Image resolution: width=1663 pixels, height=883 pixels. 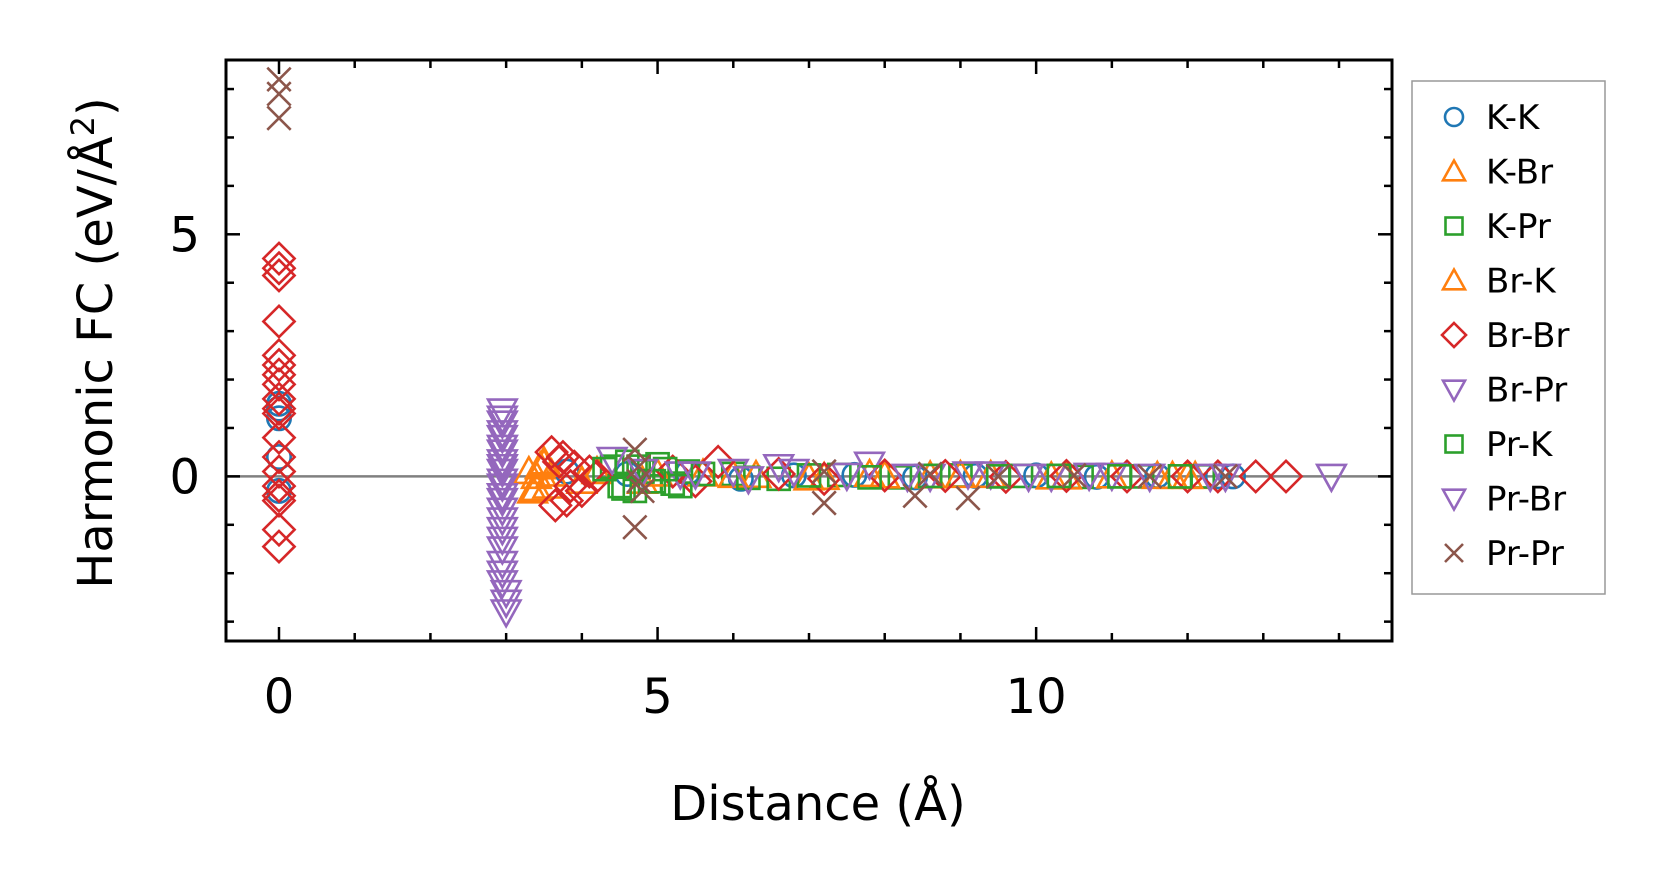 What do you see at coordinates (1520, 445) in the screenshot?
I see `legend-label: Pr-K` at bounding box center [1520, 445].